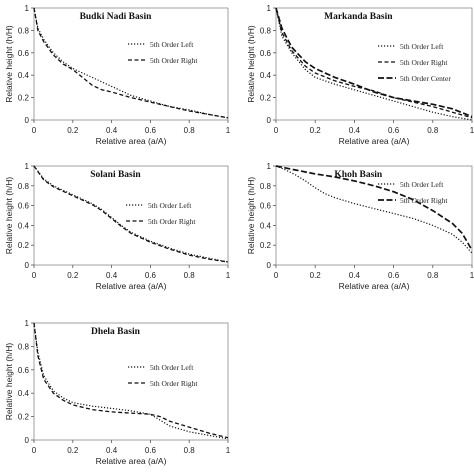  Describe the element at coordinates (116, 332) in the screenshot. I see `chart-title: Dhela Basin` at that location.